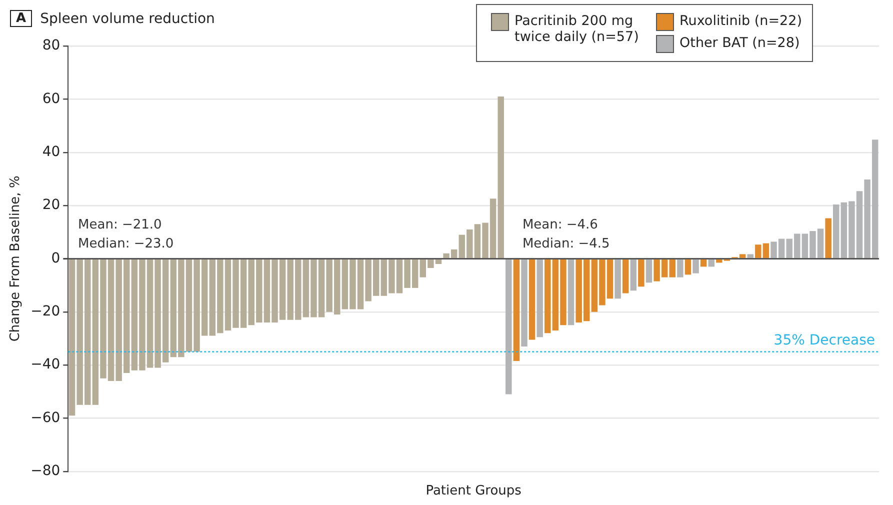 The height and width of the screenshot is (505, 893). What do you see at coordinates (577, 29) in the screenshot?
I see `legend-label: Pacritinib 200 mg twice daily (n=57)` at bounding box center [577, 29].